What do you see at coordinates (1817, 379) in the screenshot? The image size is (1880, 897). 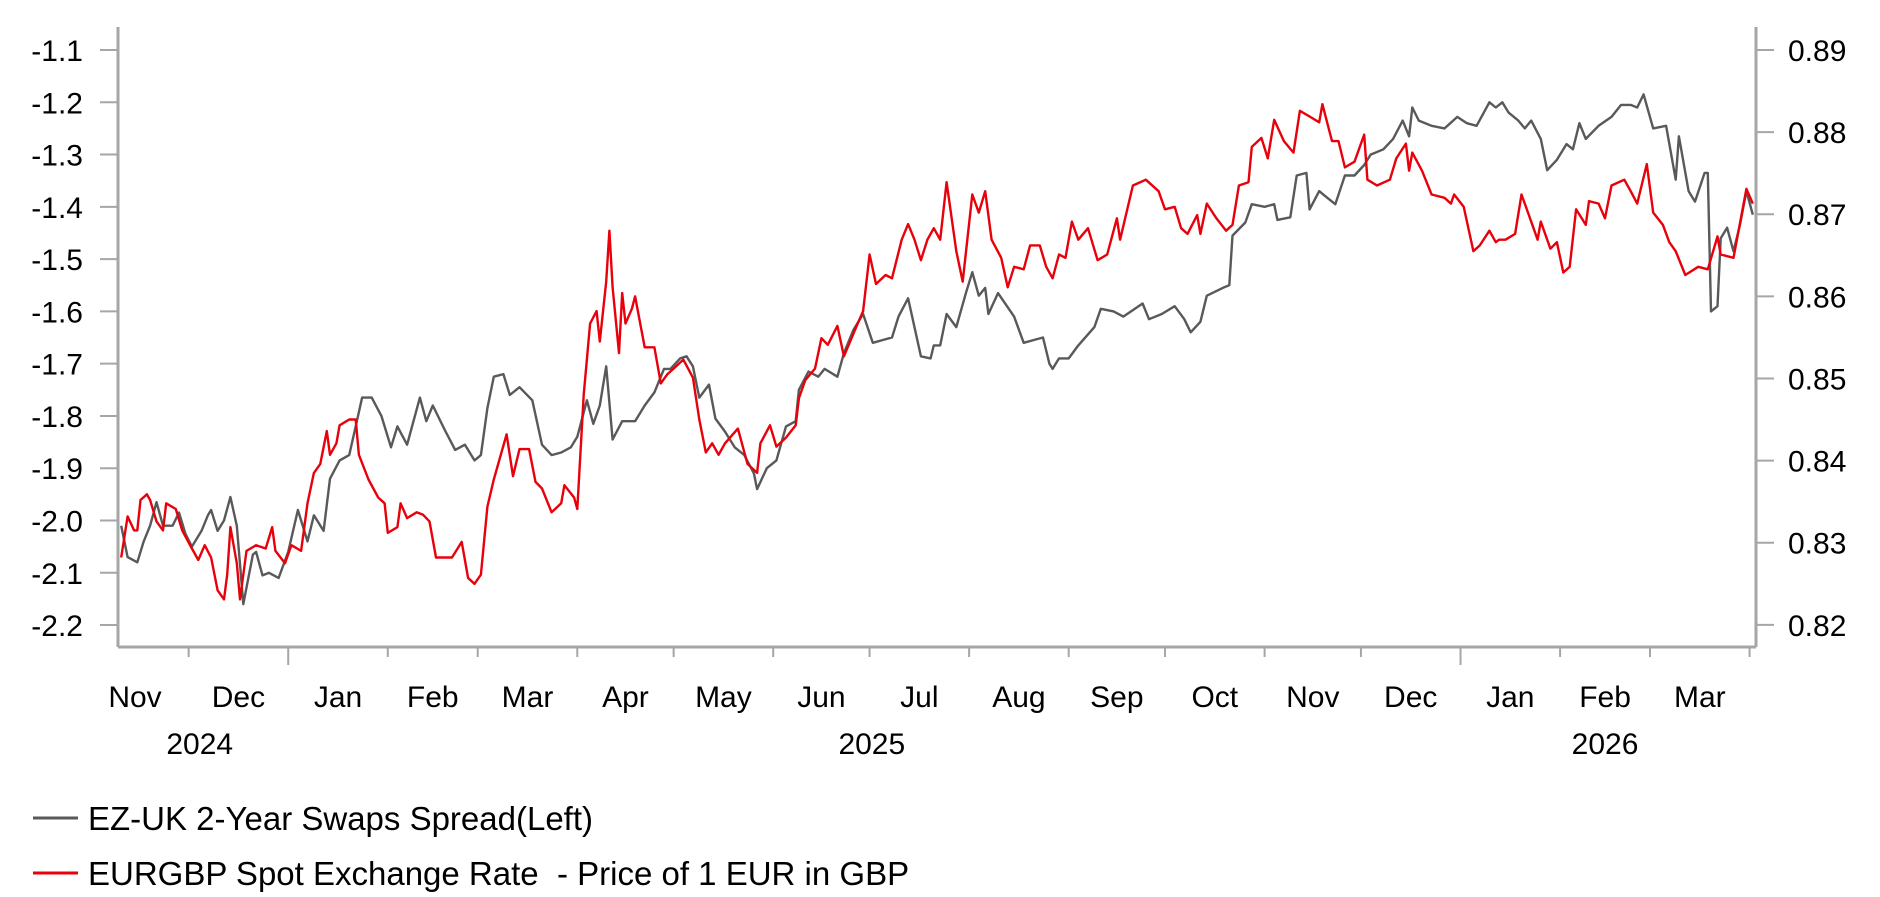 I see `right-y-tick-label: 0.85` at bounding box center [1817, 379].